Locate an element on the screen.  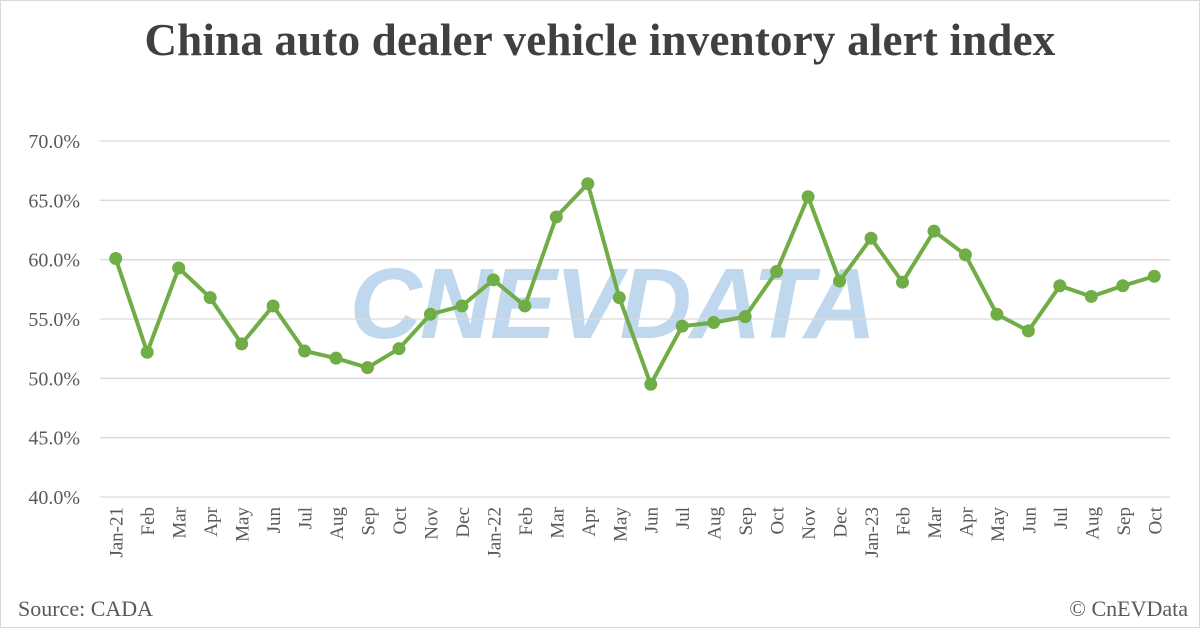
x-tick-label: Jan-23 is located at coordinates (872, 532).